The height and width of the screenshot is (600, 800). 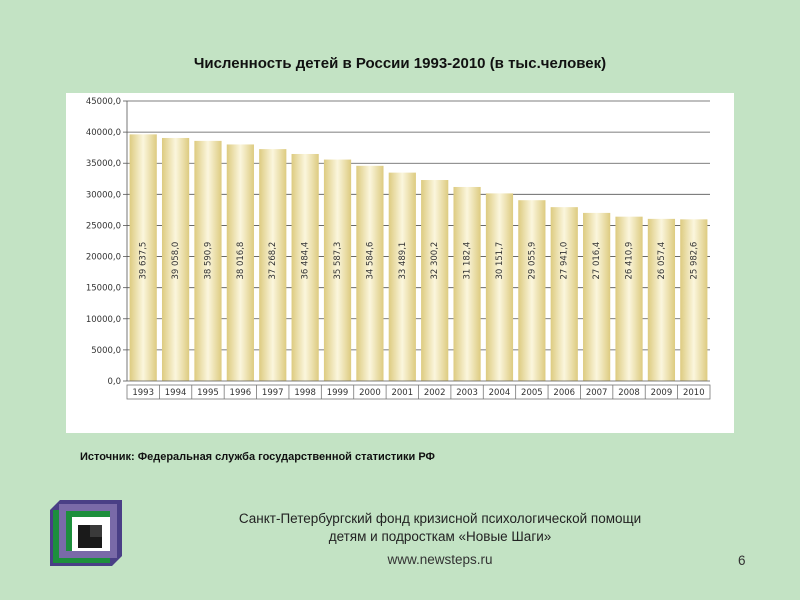 What do you see at coordinates (499, 287) in the screenshot?
I see `bar-2004` at bounding box center [499, 287].